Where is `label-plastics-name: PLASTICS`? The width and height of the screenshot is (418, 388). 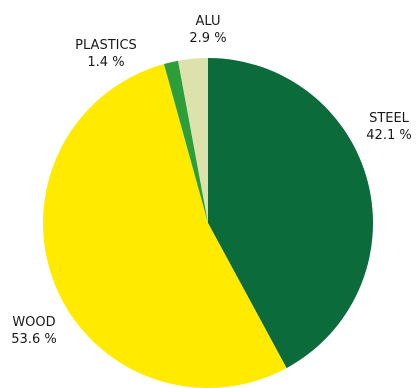
label-plastics-name: PLASTICS is located at coordinates (106, 45).